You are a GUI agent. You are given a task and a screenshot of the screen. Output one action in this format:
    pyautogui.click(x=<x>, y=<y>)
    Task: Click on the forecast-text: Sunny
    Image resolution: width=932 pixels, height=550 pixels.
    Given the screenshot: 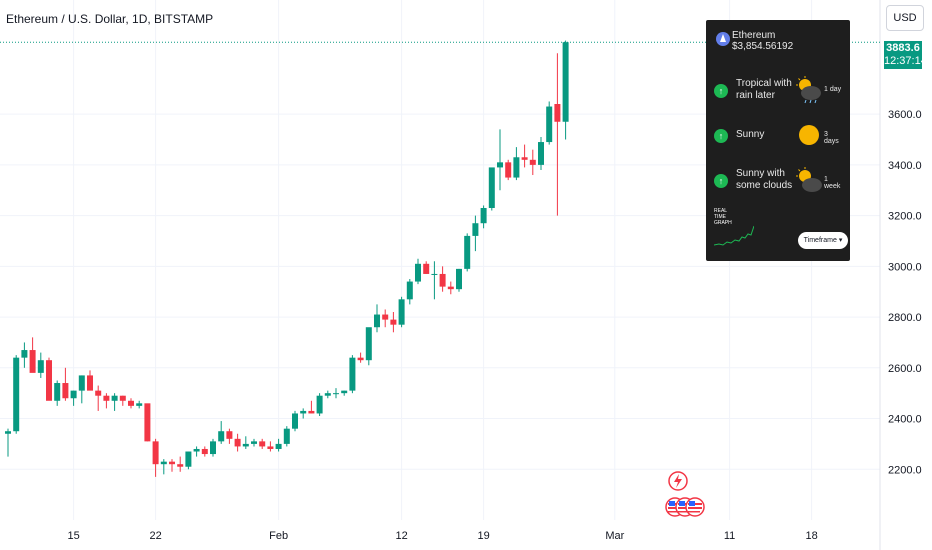 What is the action you would take?
    pyautogui.click(x=750, y=134)
    